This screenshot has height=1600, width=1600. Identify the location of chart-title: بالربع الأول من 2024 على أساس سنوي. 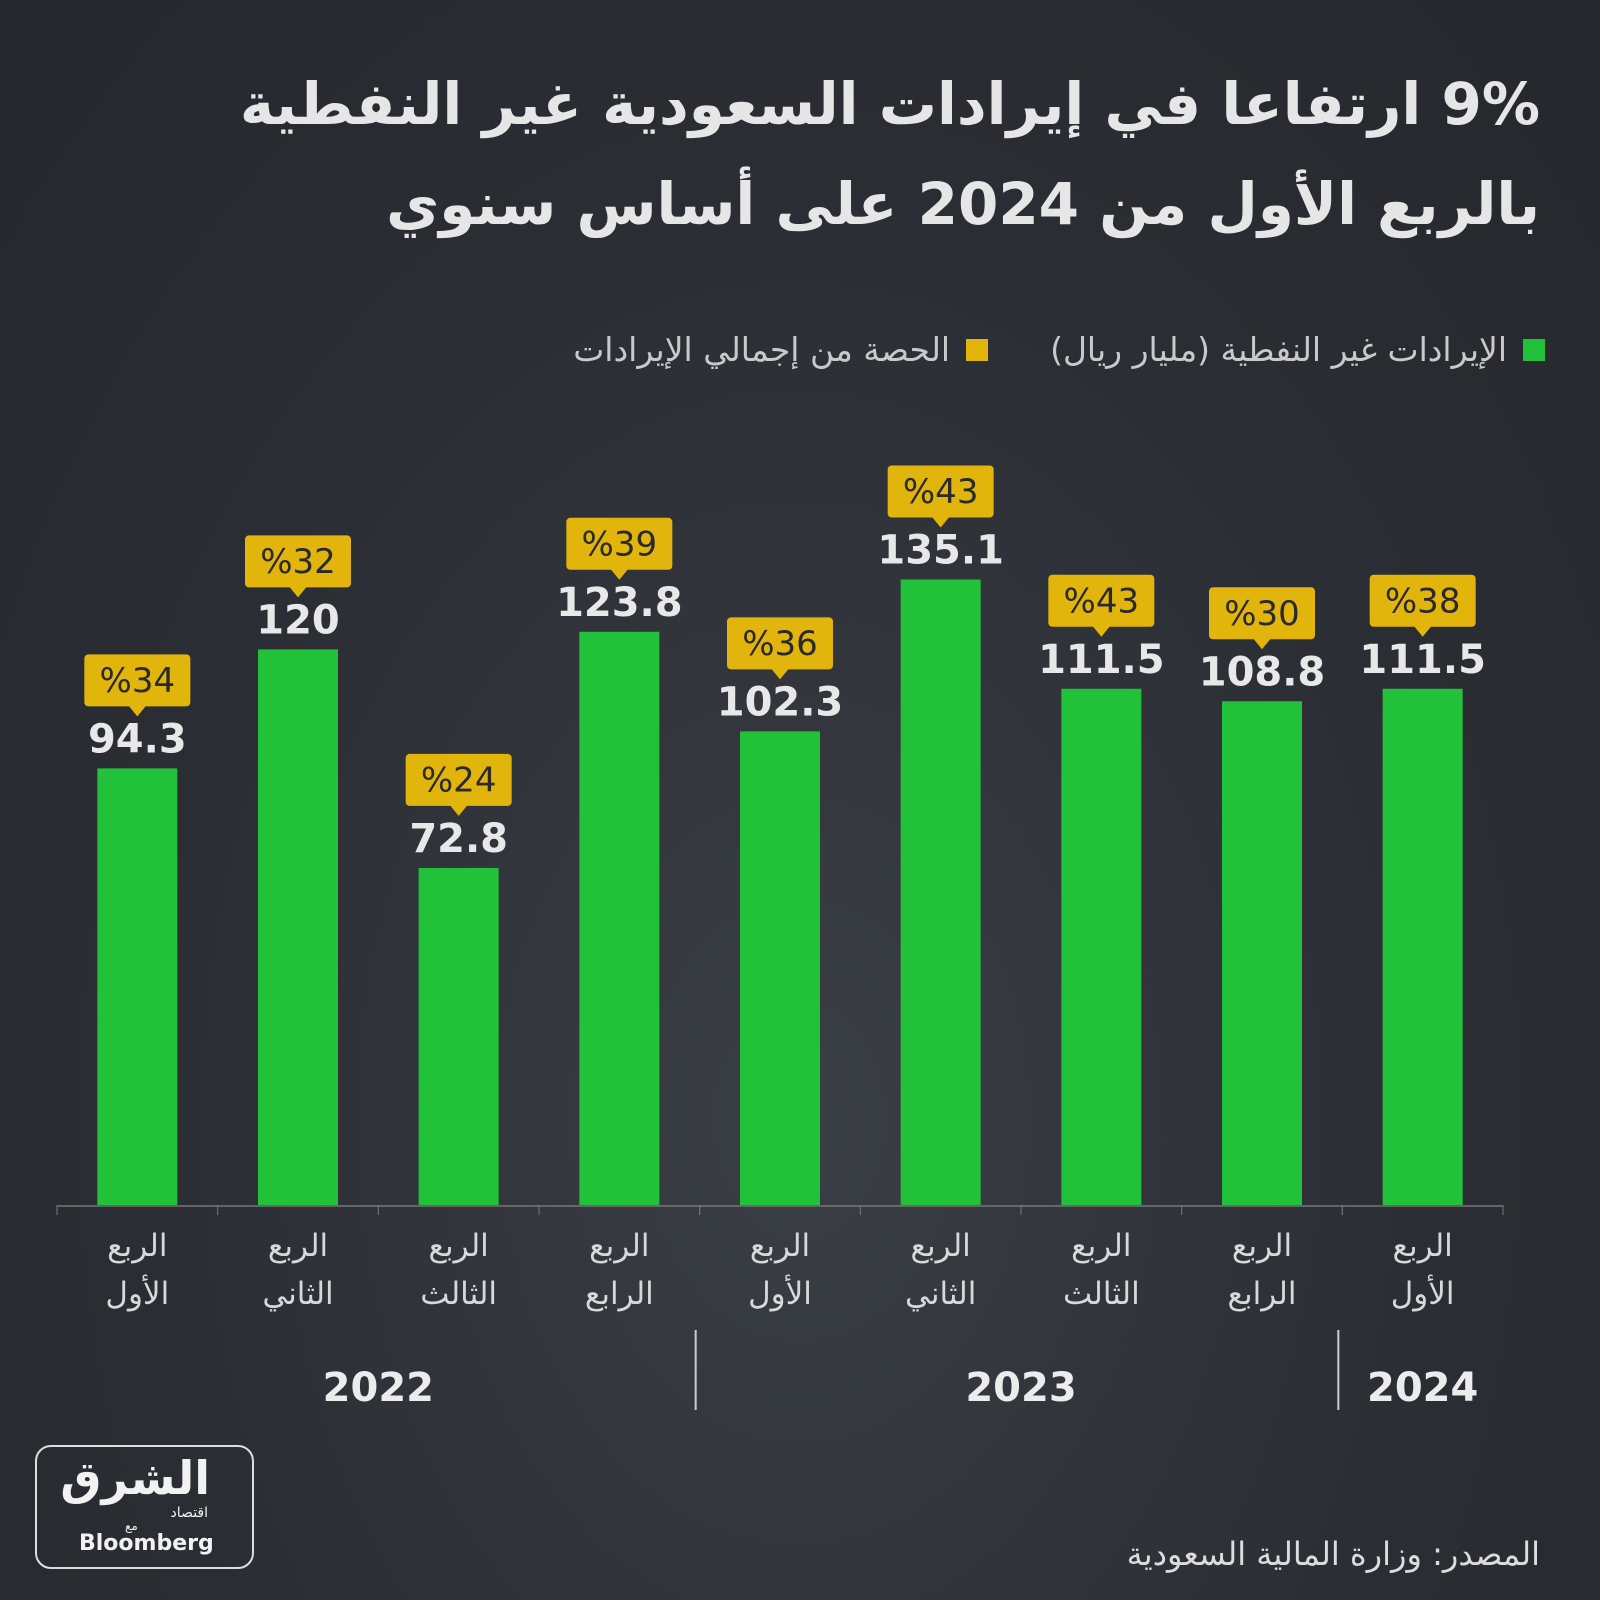
(963, 204).